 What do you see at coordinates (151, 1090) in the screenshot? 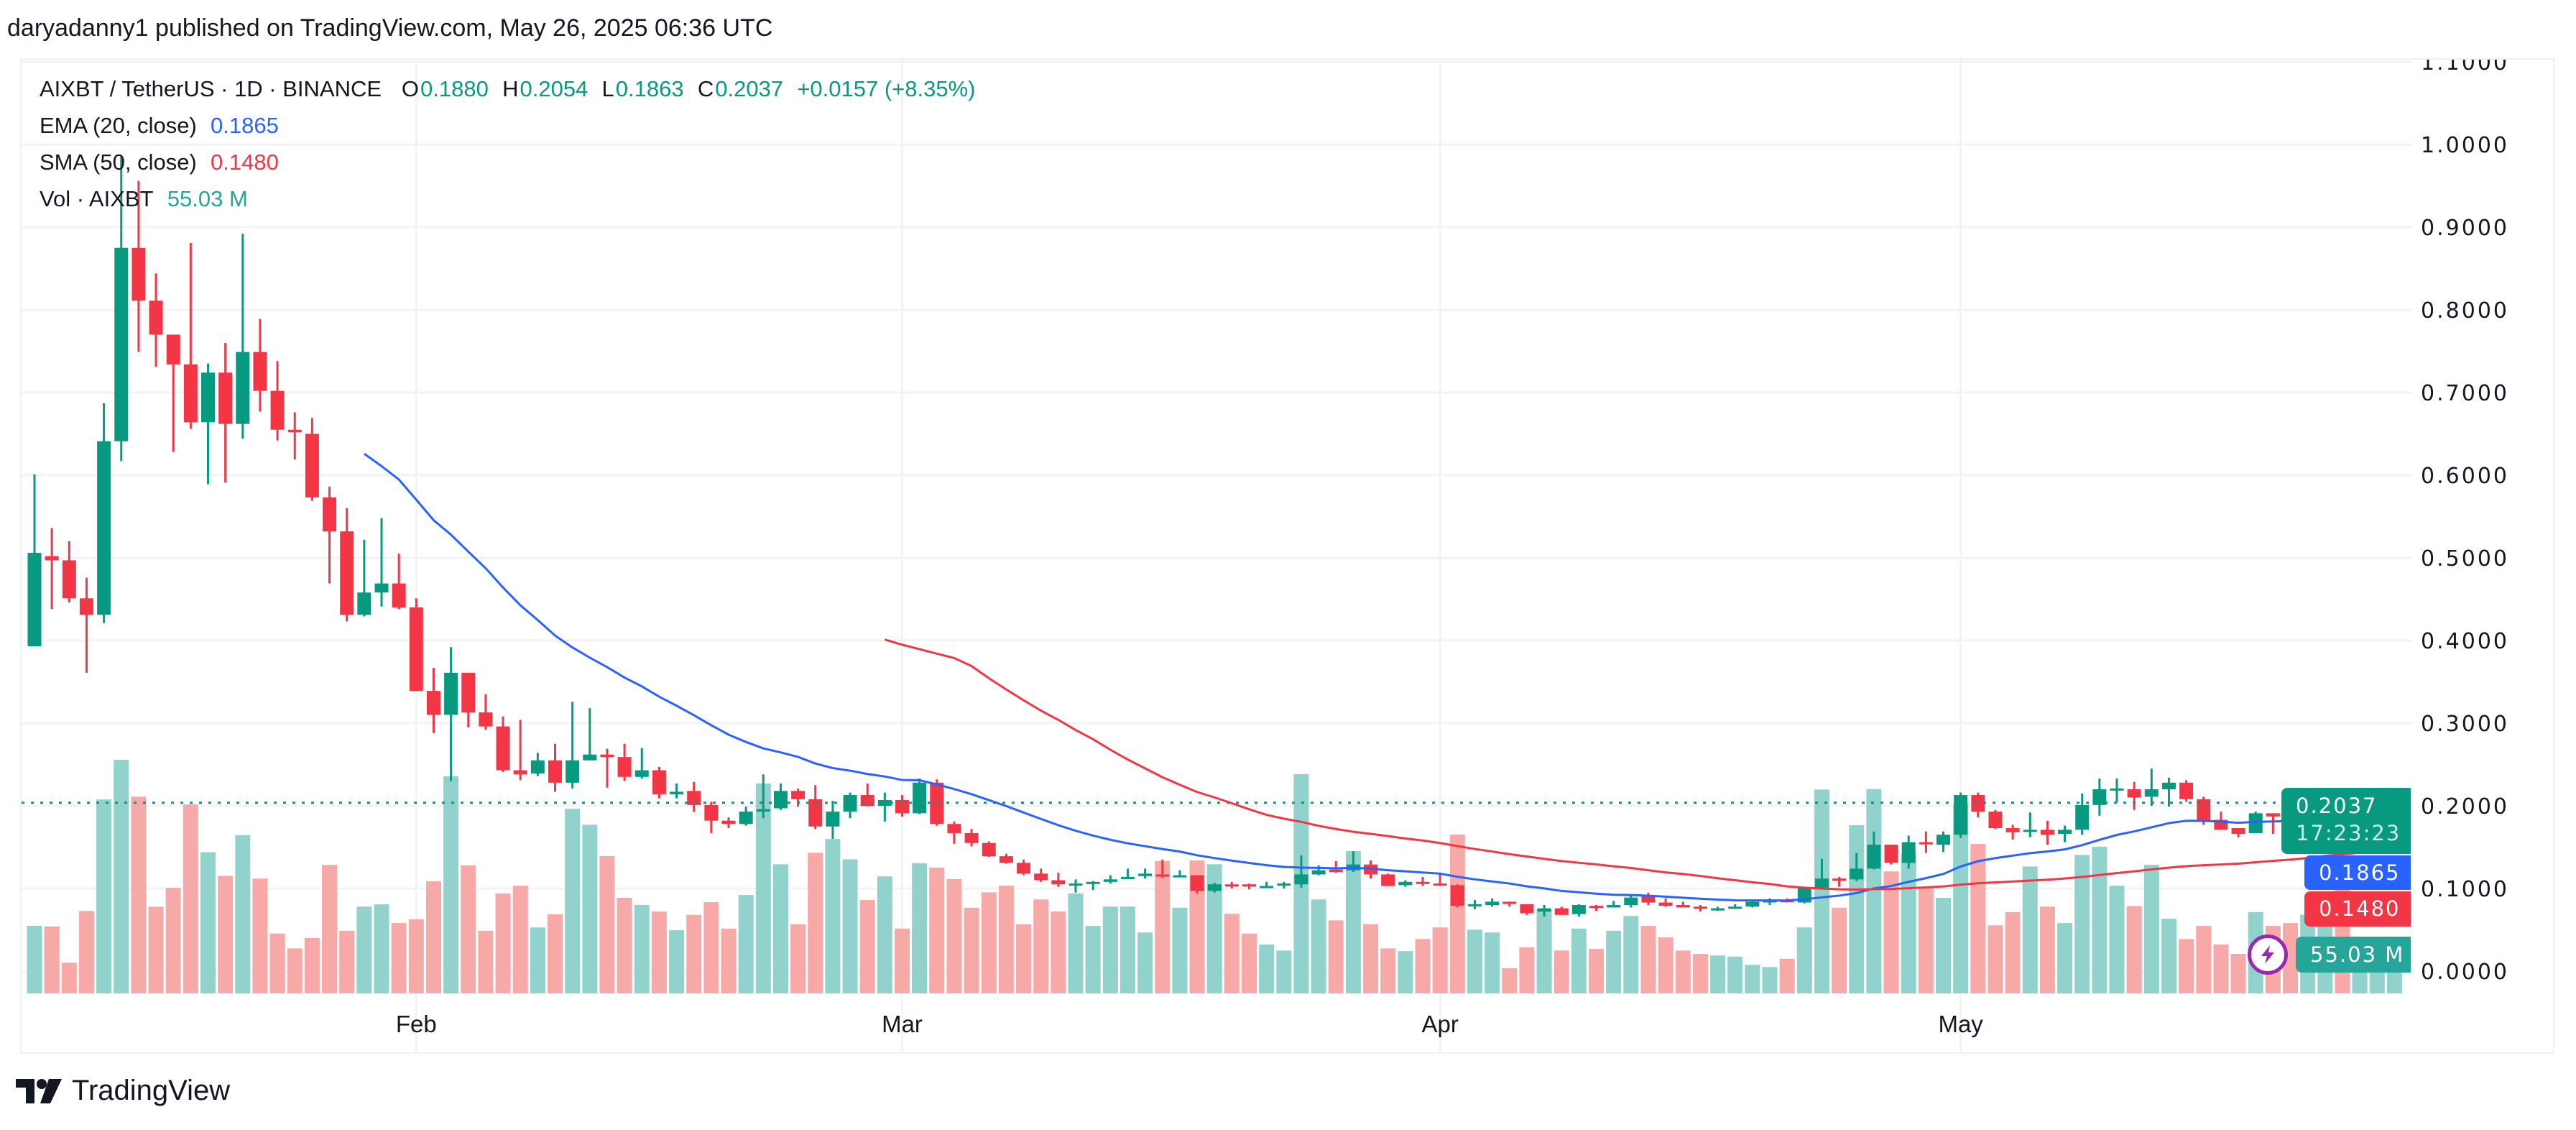
I see `logo-text: TradingView` at bounding box center [151, 1090].